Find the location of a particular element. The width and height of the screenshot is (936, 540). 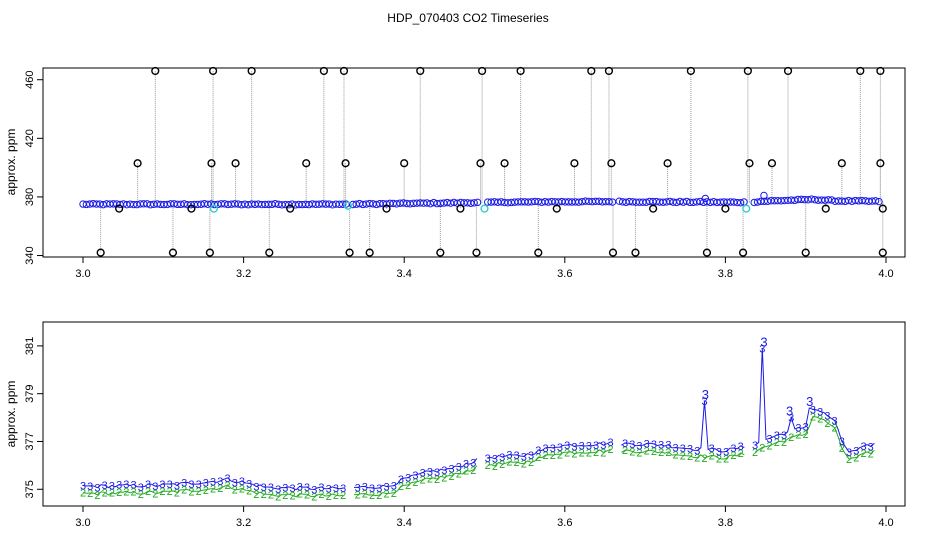

x-axis-bottom: 3.0 3.2 3.4 3.6 3.8 4.0 is located at coordinates (484, 517).